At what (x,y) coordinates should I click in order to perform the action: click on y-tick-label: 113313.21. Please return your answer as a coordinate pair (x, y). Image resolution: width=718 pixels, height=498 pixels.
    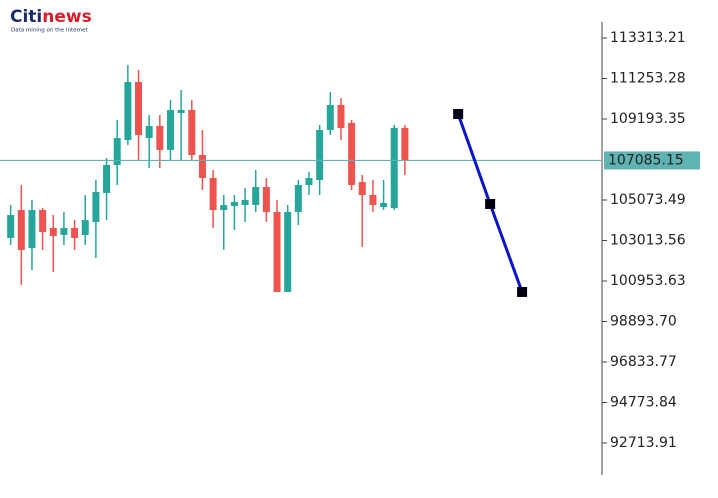
    Looking at the image, I should click on (648, 38).